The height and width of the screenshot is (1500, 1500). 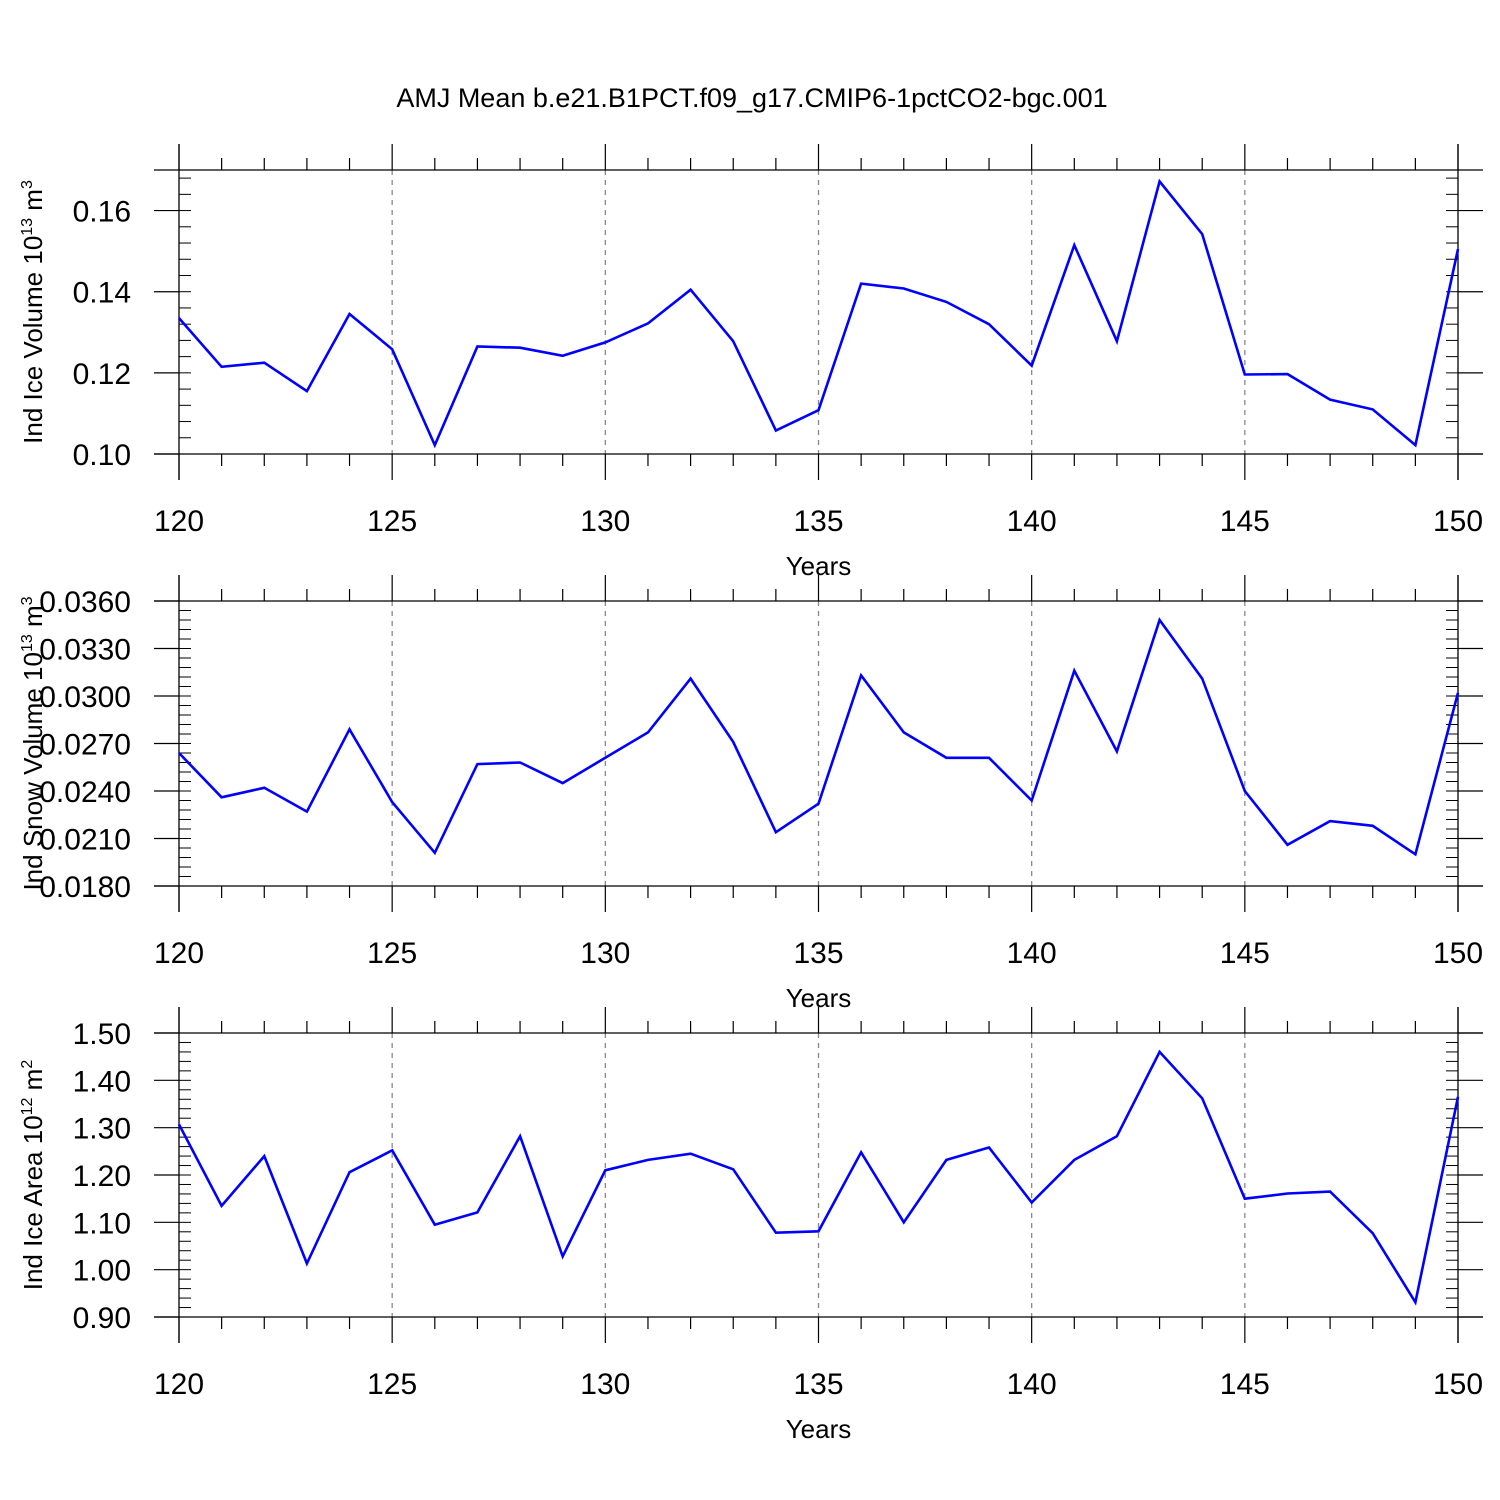 What do you see at coordinates (102, 1034) in the screenshot?
I see `y-tick-label: 1.50` at bounding box center [102, 1034].